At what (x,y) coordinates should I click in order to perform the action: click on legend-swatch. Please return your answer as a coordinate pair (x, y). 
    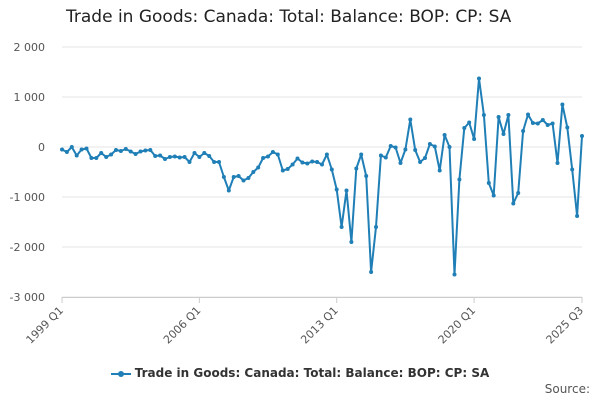
    Looking at the image, I should click on (120, 374).